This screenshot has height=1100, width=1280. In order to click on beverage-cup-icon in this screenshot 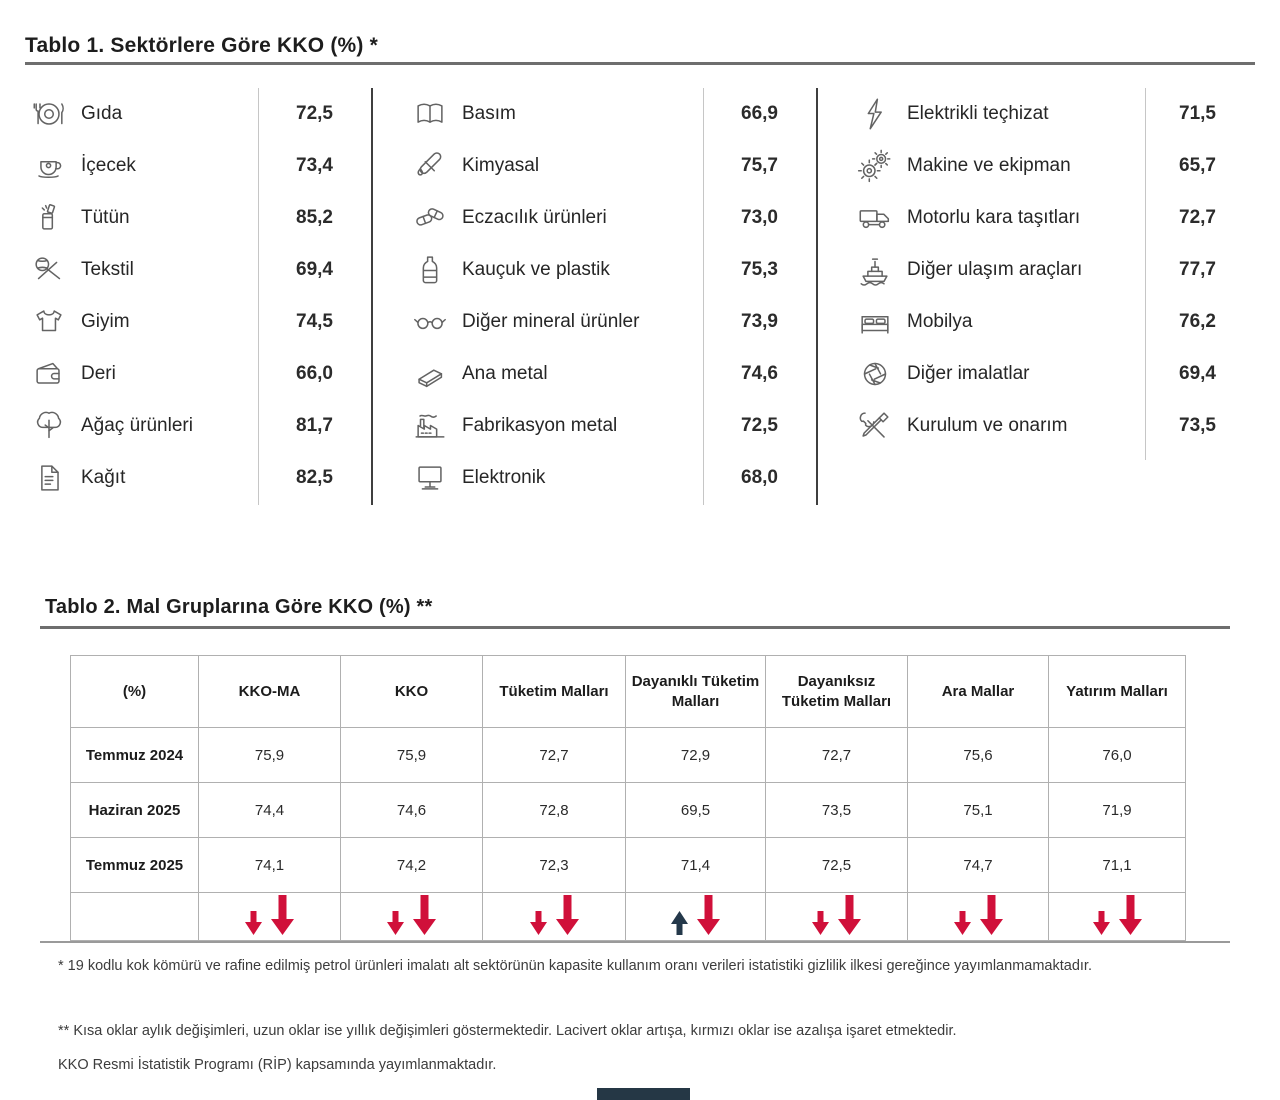, I will do `click(49, 166)`.